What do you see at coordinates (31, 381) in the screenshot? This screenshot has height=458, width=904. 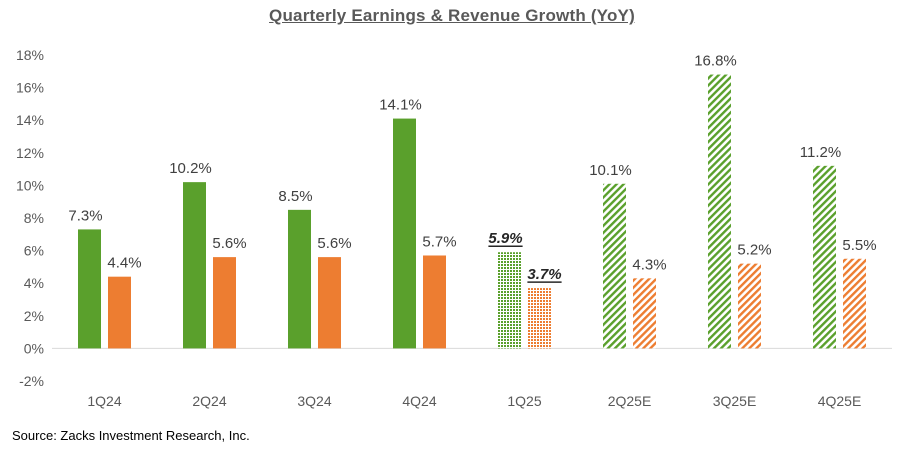 I see `y-tick-label: -2%` at bounding box center [31, 381].